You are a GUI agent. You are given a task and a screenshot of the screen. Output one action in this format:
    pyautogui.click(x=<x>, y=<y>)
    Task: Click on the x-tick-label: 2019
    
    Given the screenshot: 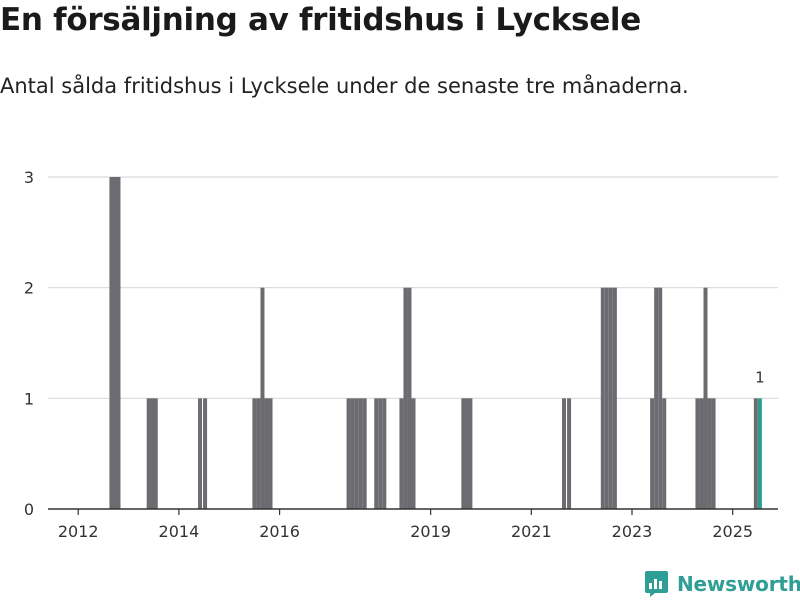 What is the action you would take?
    pyautogui.click(x=430, y=531)
    